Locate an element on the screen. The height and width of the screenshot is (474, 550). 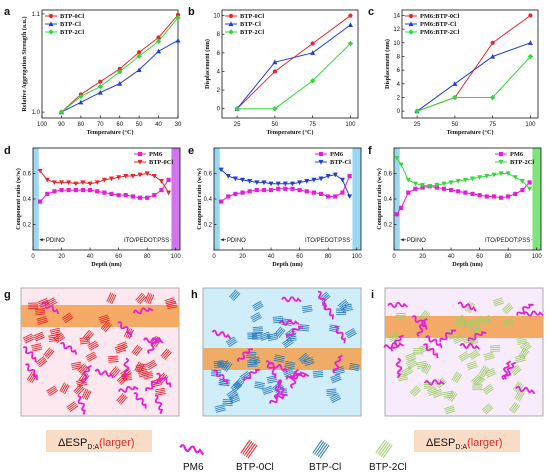
y-axis-label: Component ratio (w/w) is located at coordinates (18, 199).